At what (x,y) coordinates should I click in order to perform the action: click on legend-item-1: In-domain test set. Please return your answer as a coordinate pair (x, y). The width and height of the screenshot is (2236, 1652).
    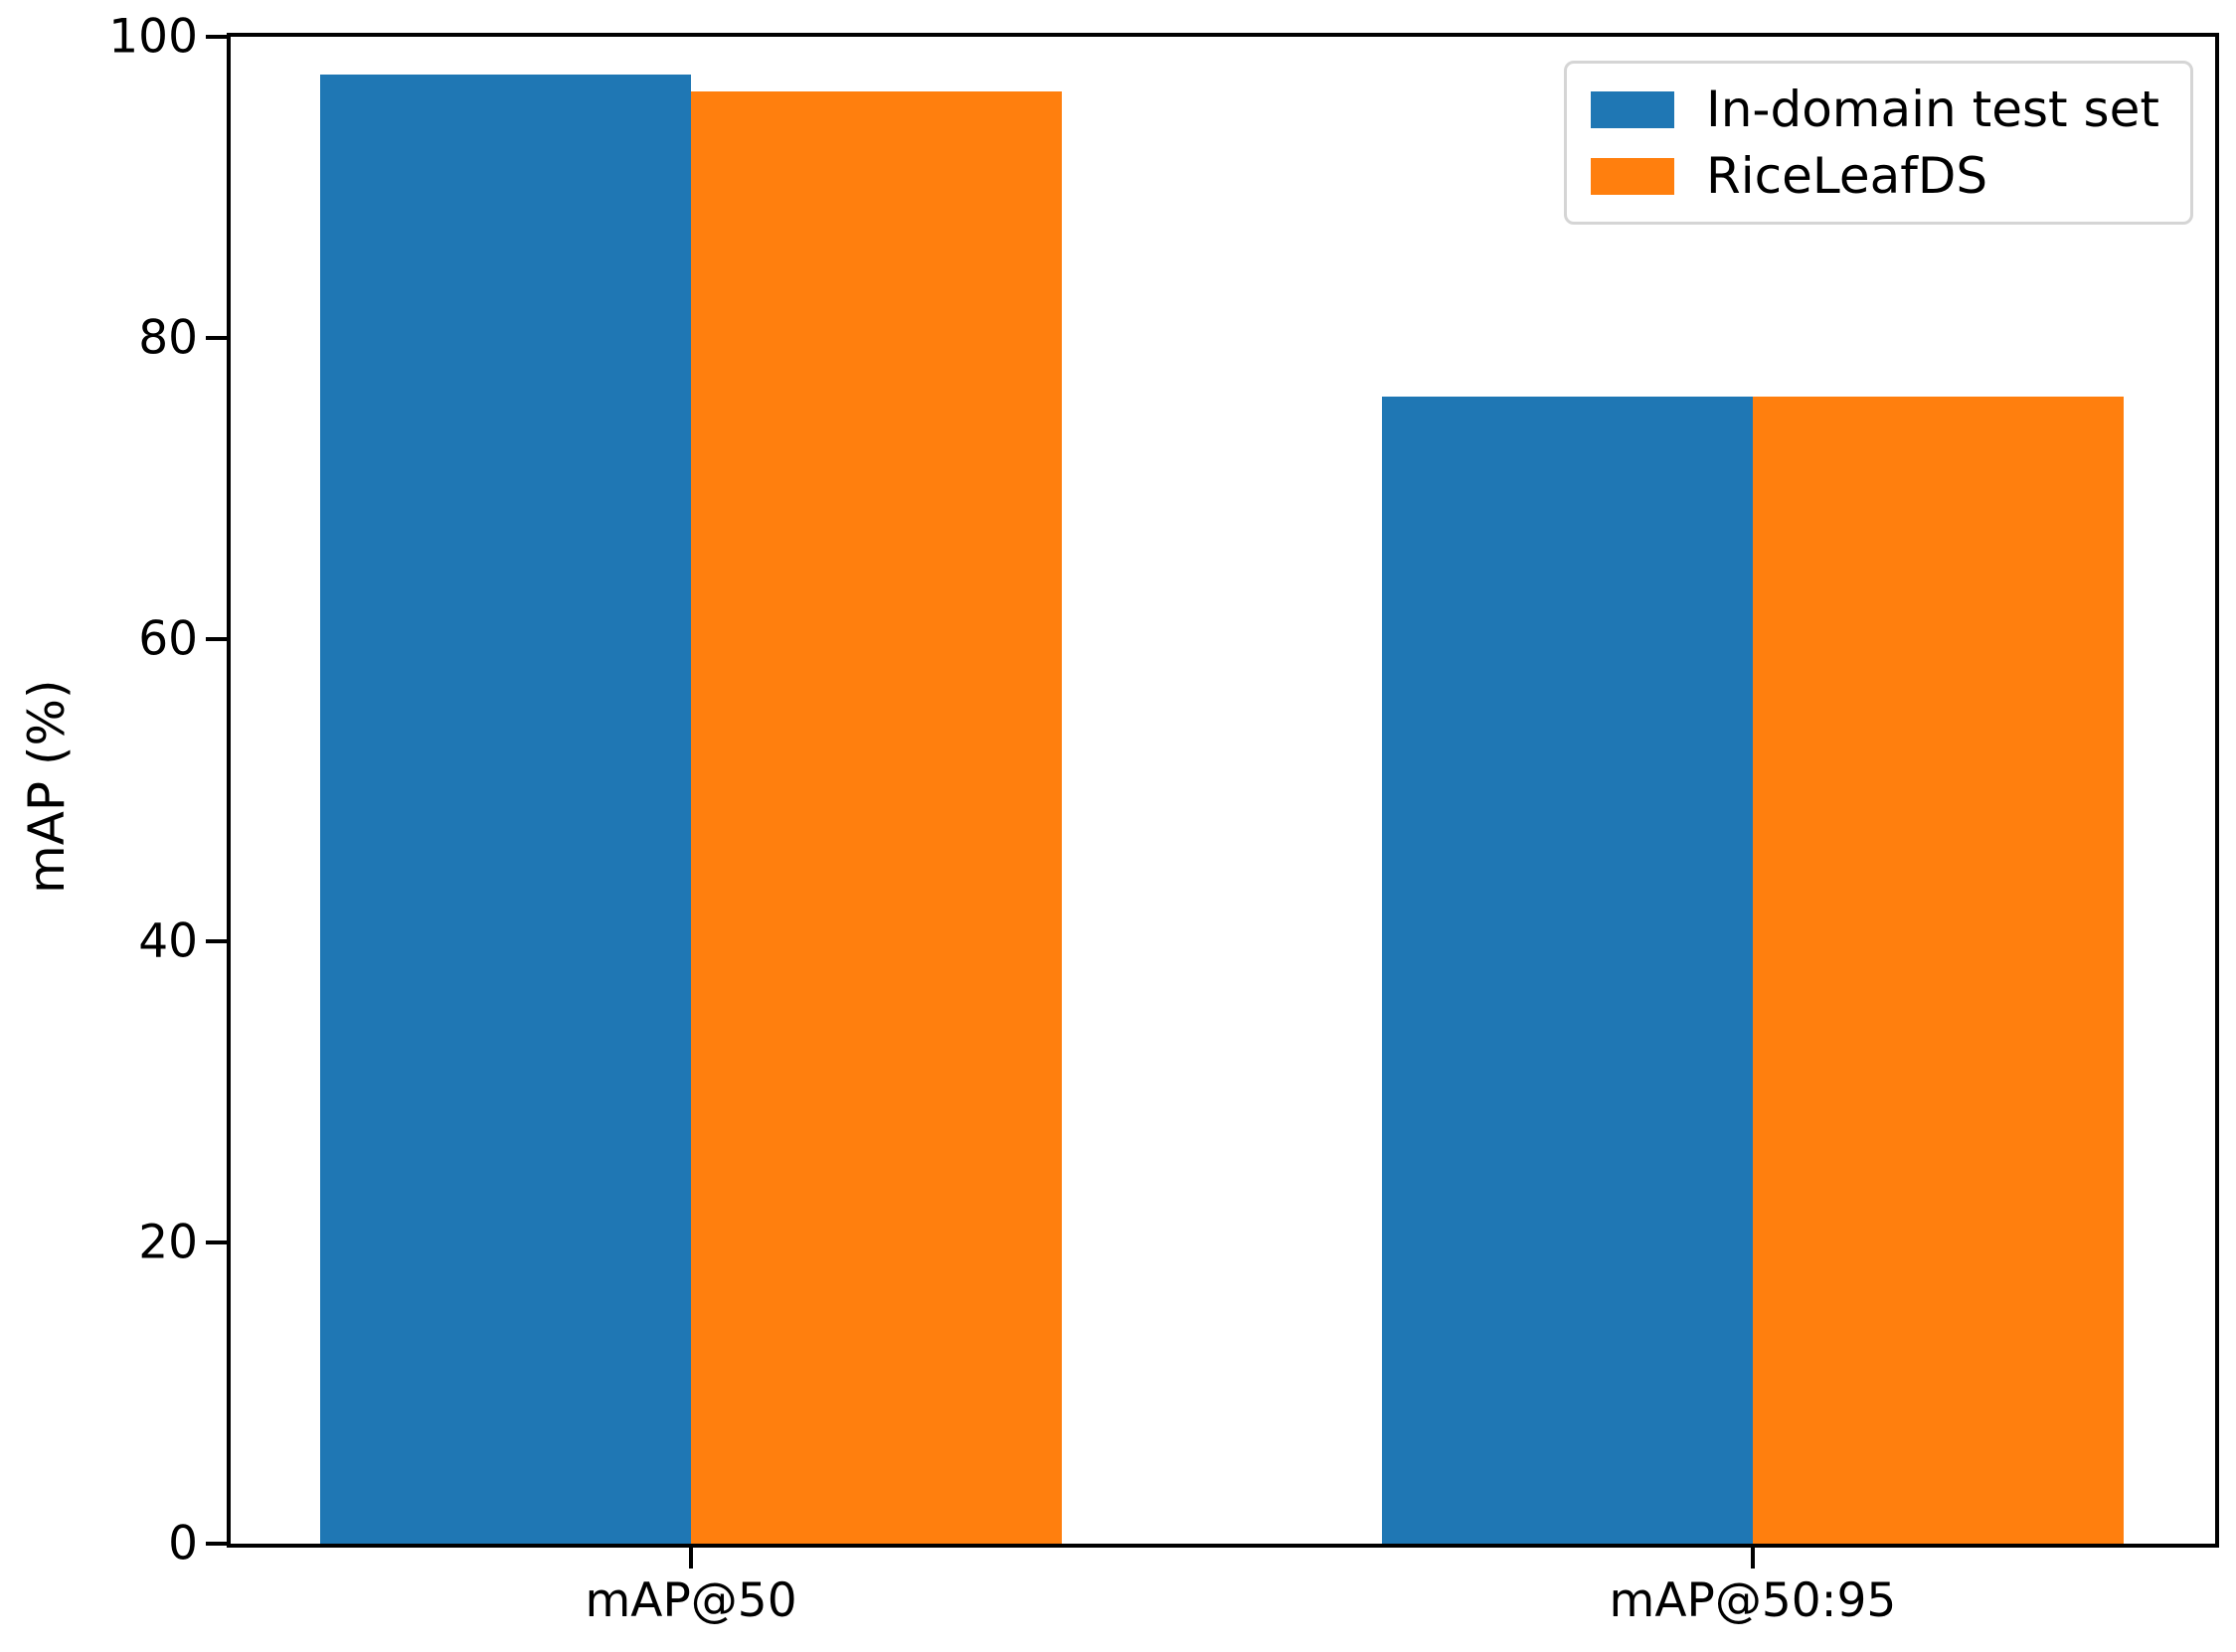
    Looking at the image, I should click on (1890, 109).